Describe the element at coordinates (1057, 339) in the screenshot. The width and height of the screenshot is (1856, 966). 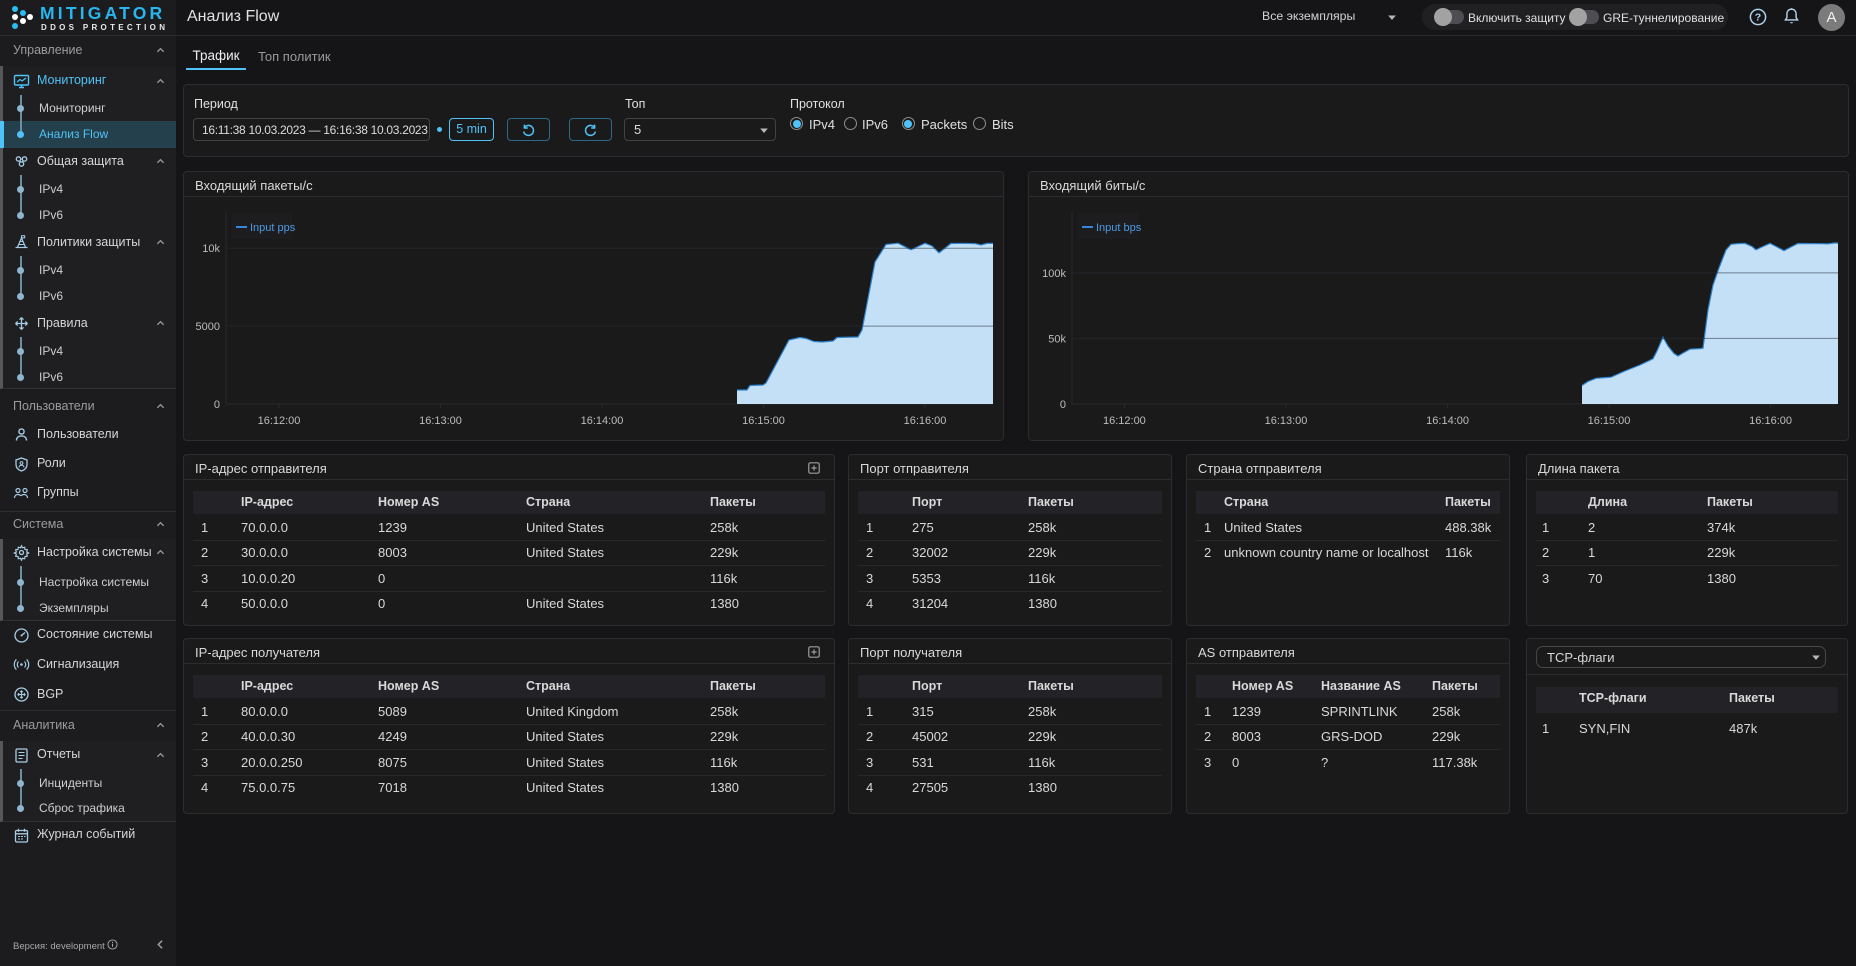
I see `svg-text: 50k` at that location.